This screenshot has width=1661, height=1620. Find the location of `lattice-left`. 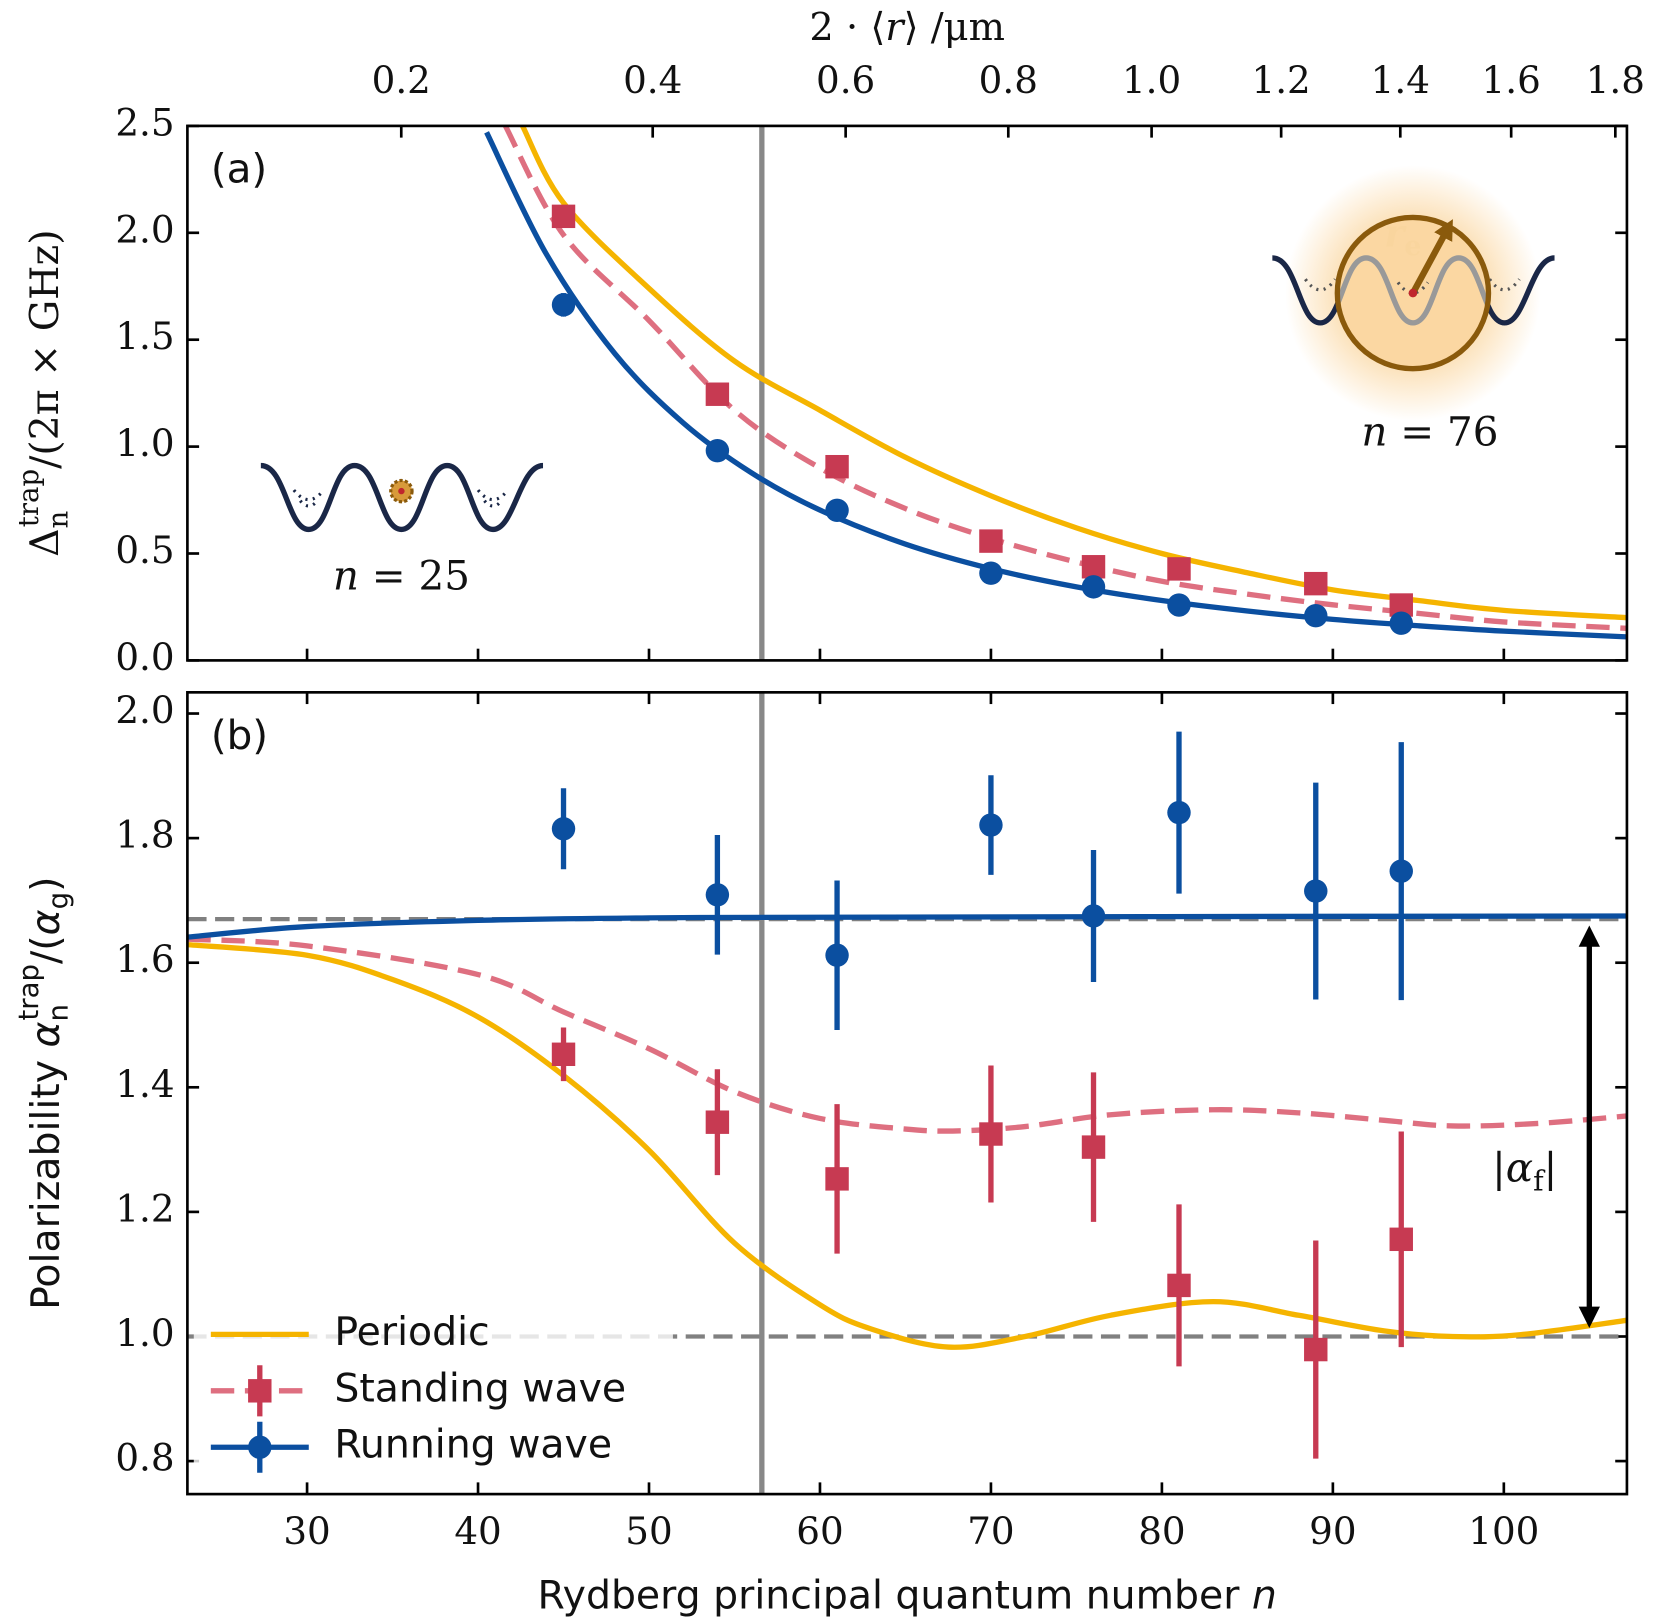

lattice-left is located at coordinates (402, 497).